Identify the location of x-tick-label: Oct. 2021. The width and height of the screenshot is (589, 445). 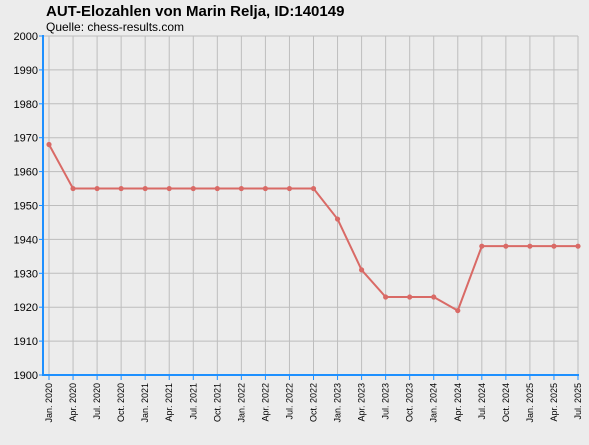
(217, 402).